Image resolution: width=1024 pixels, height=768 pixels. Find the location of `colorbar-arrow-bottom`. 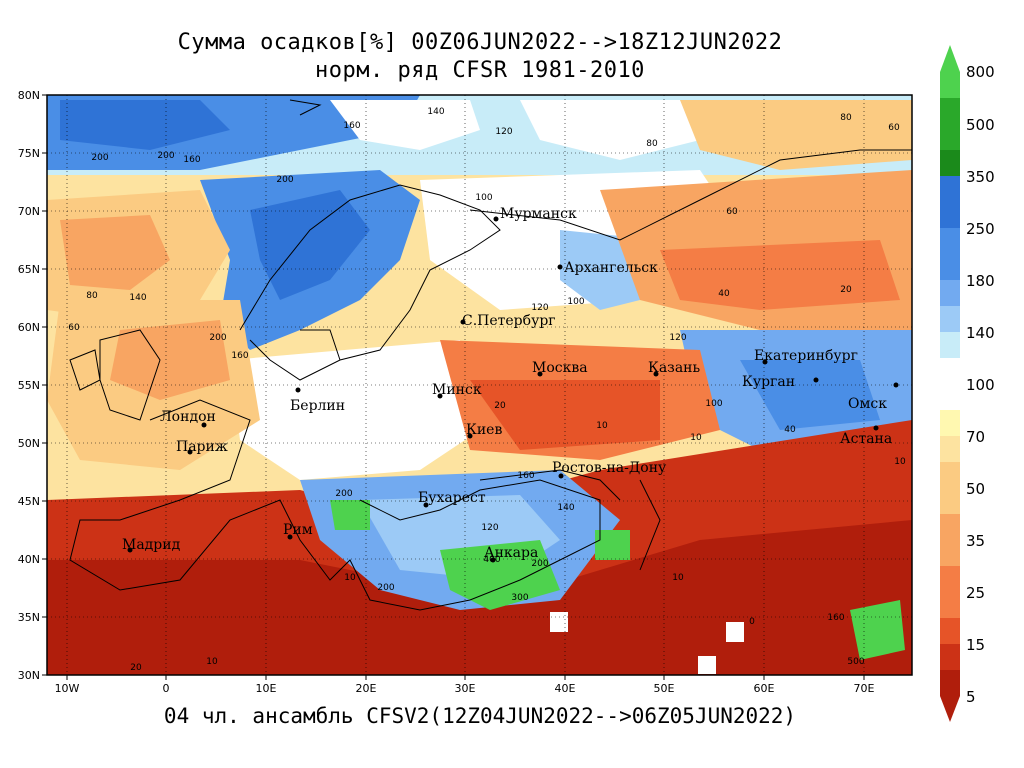

colorbar-arrow-bottom is located at coordinates (950, 709).